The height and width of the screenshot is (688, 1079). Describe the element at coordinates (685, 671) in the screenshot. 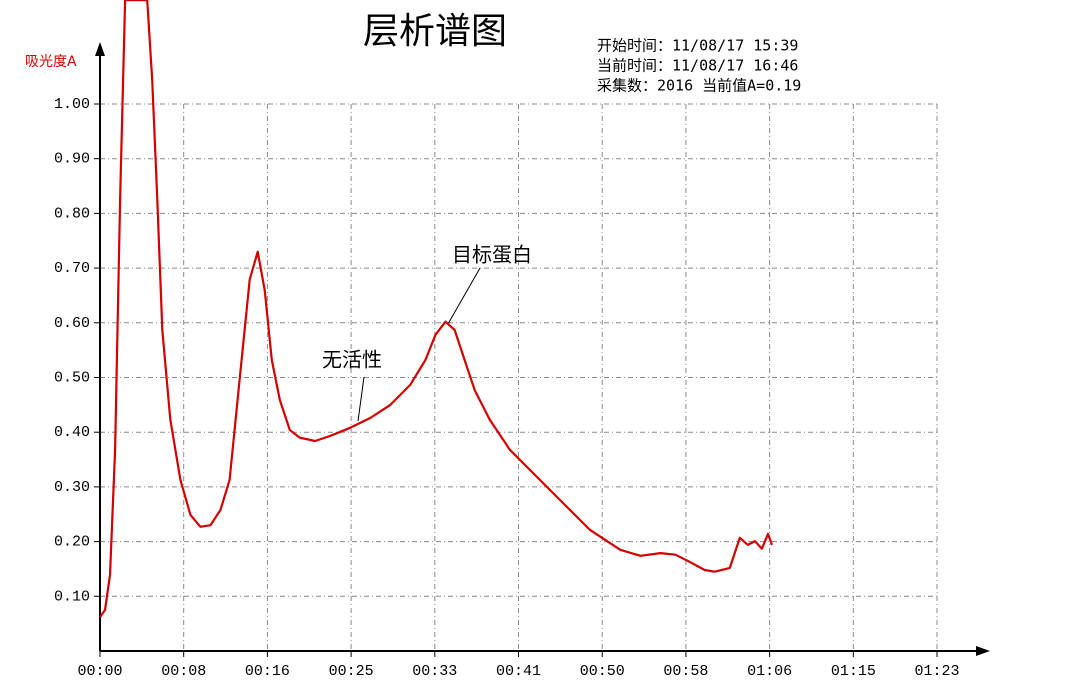

I see `x-tick-label: 00:58` at that location.